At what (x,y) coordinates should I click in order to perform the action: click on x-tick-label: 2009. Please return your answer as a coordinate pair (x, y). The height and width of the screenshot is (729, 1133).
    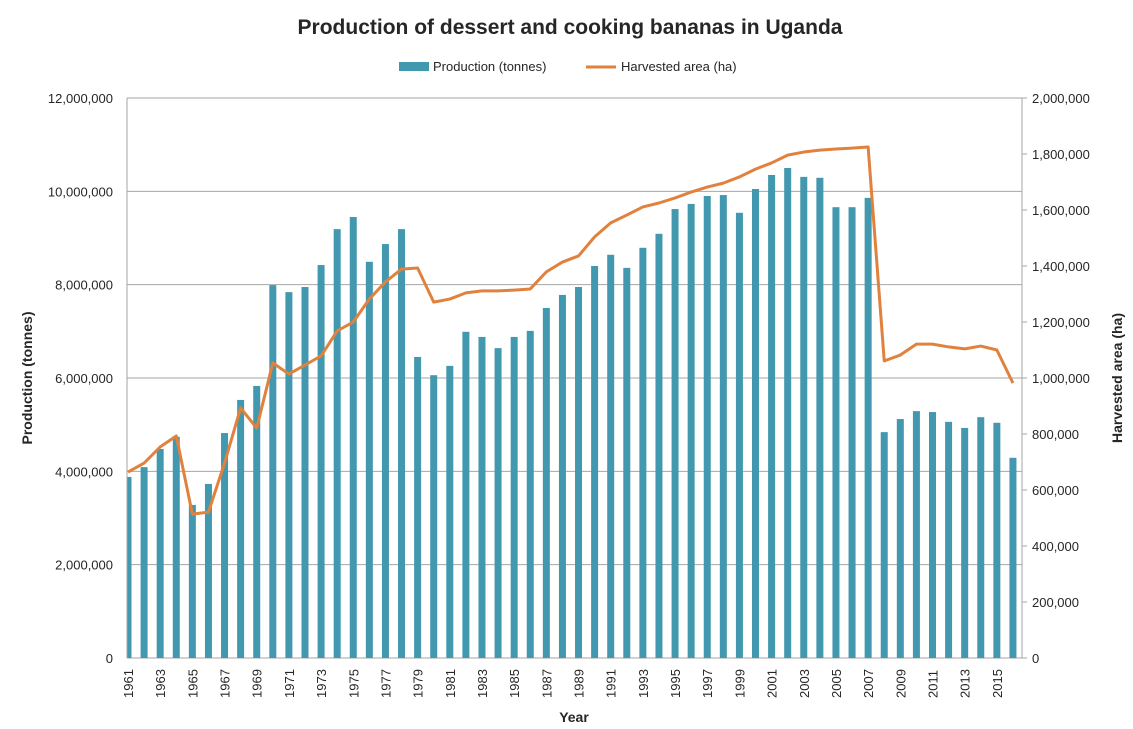
    Looking at the image, I should click on (900, 683).